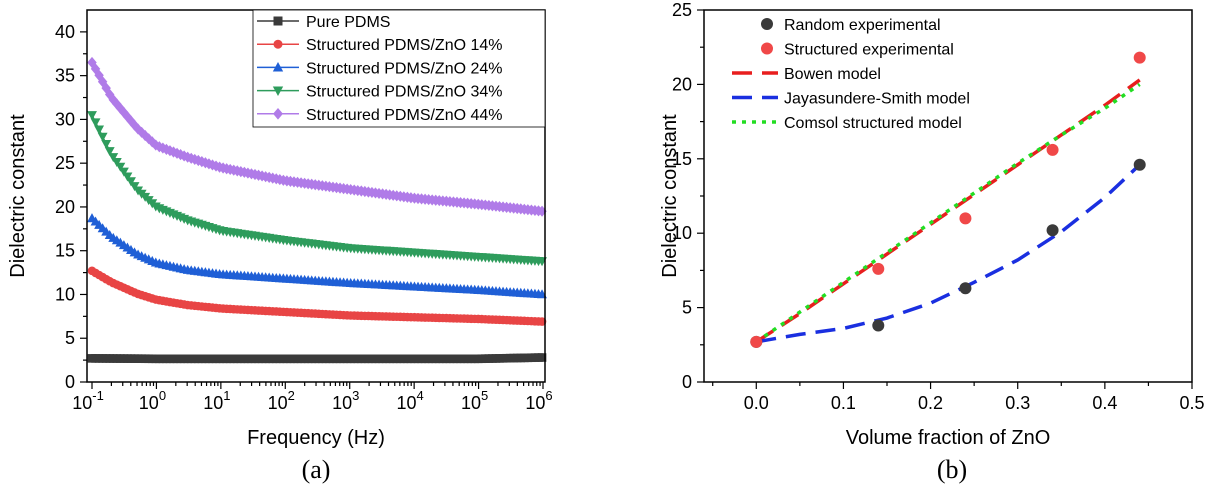 The image size is (1221, 494). Describe the element at coordinates (873, 123) in the screenshot. I see `legend-label: Comsol structured model` at that location.